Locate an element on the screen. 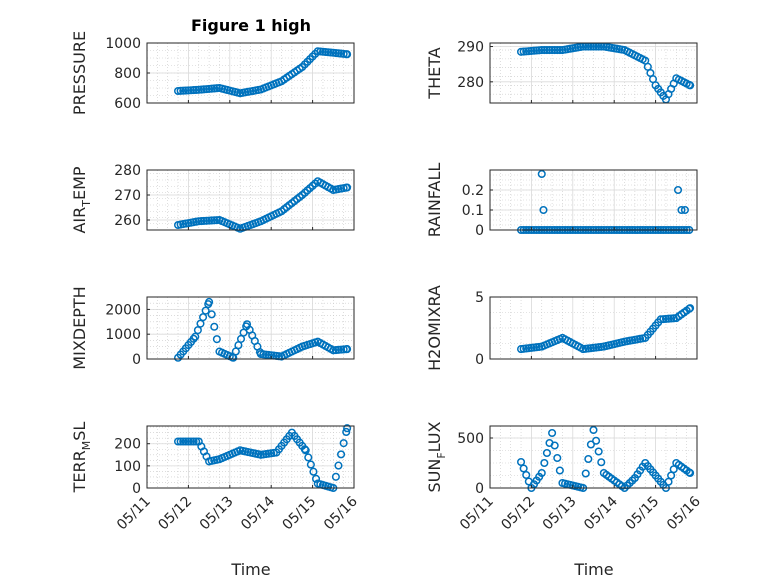 This screenshot has width=778, height=583. y-tick-label: 200 is located at coordinates (127, 445).